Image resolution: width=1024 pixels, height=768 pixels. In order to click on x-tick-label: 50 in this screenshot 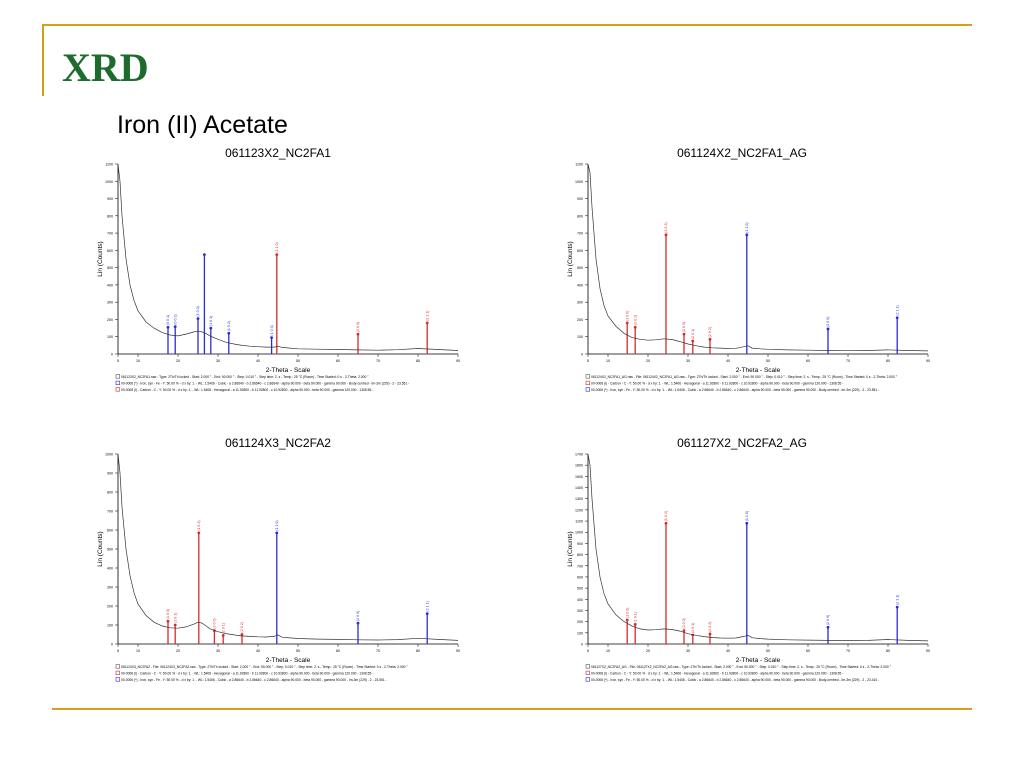, I will do `click(768, 651)`.